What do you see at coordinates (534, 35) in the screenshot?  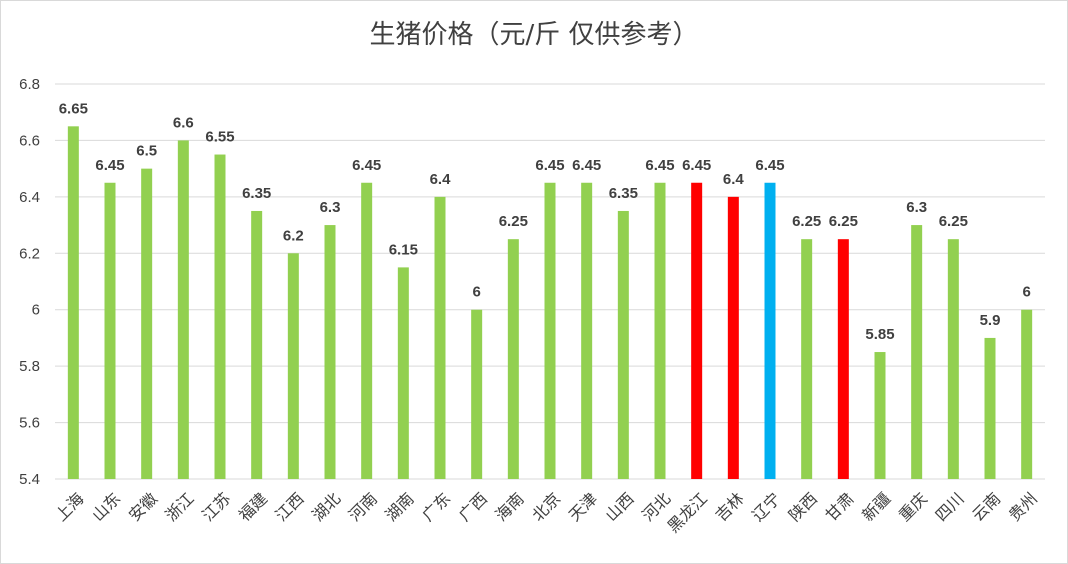 I see `chart-title: 生猪价格（元/斤 仅供参考）` at bounding box center [534, 35].